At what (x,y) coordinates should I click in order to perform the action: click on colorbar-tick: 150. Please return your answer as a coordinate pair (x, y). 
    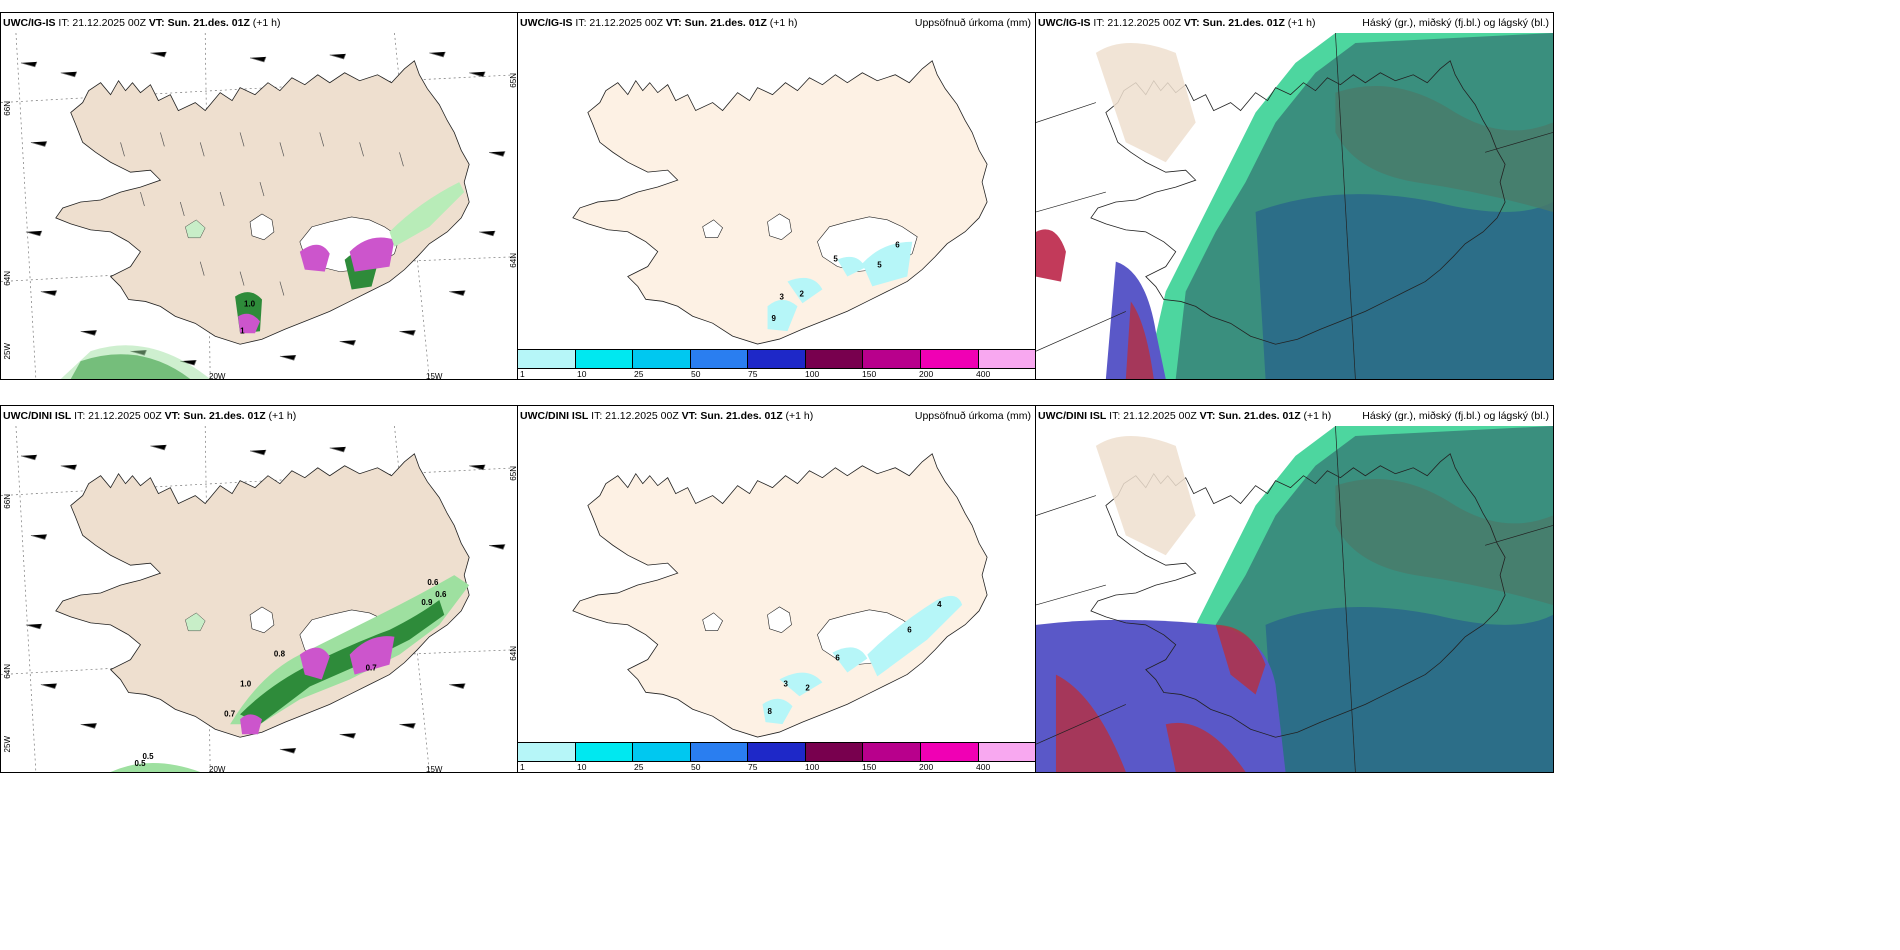
    Looking at the image, I should click on (869, 767).